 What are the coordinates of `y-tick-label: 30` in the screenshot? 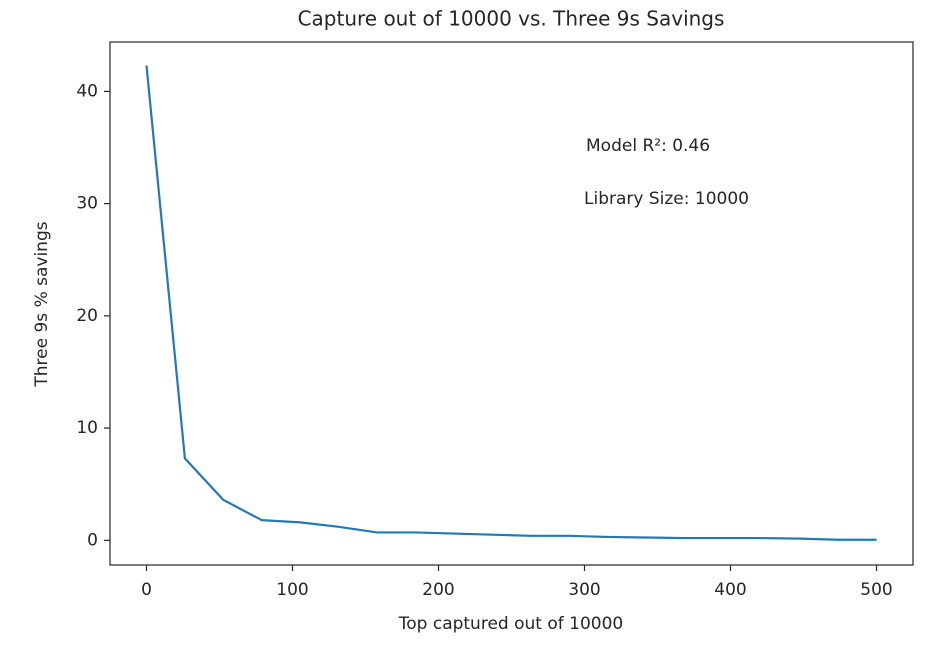 It's located at (87, 204).